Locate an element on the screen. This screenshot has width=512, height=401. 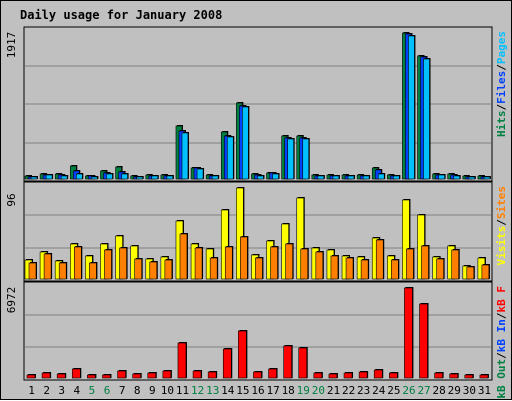
x-tick-label: 19 is located at coordinates (303, 390).